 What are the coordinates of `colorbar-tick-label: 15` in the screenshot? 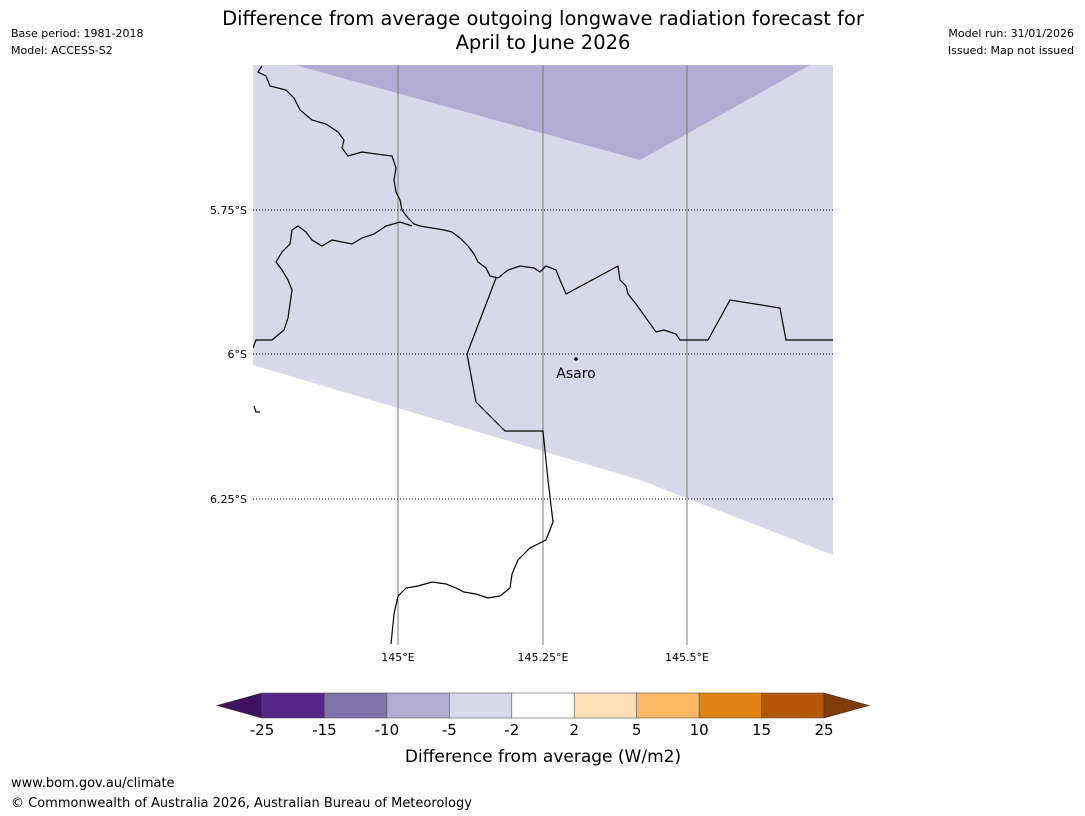 It's located at (761, 730).